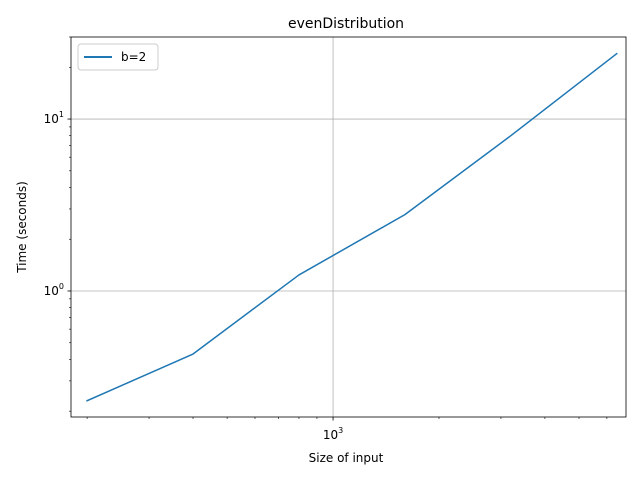 Image resolution: width=640 pixels, height=480 pixels. I want to click on x-tick-label: 103, so click(333, 434).